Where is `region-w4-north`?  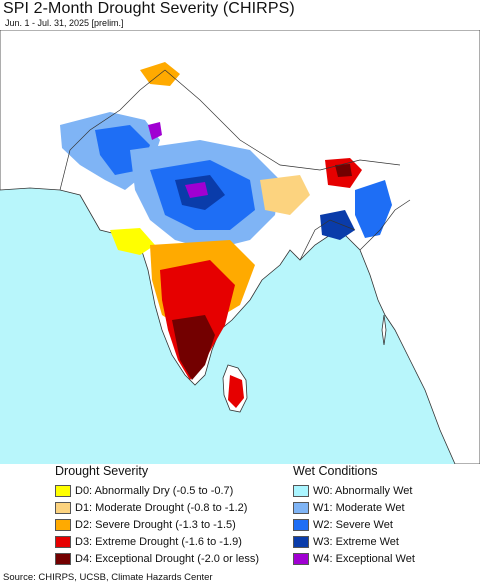
region-w4-north is located at coordinates (155, 131).